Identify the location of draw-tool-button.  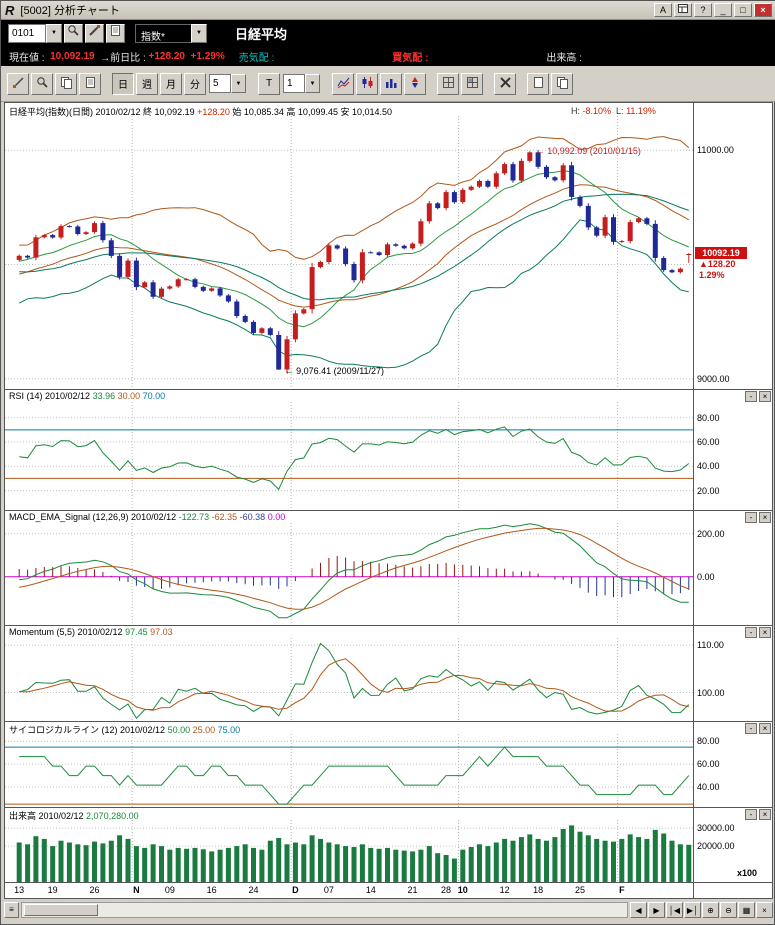
(18, 83).